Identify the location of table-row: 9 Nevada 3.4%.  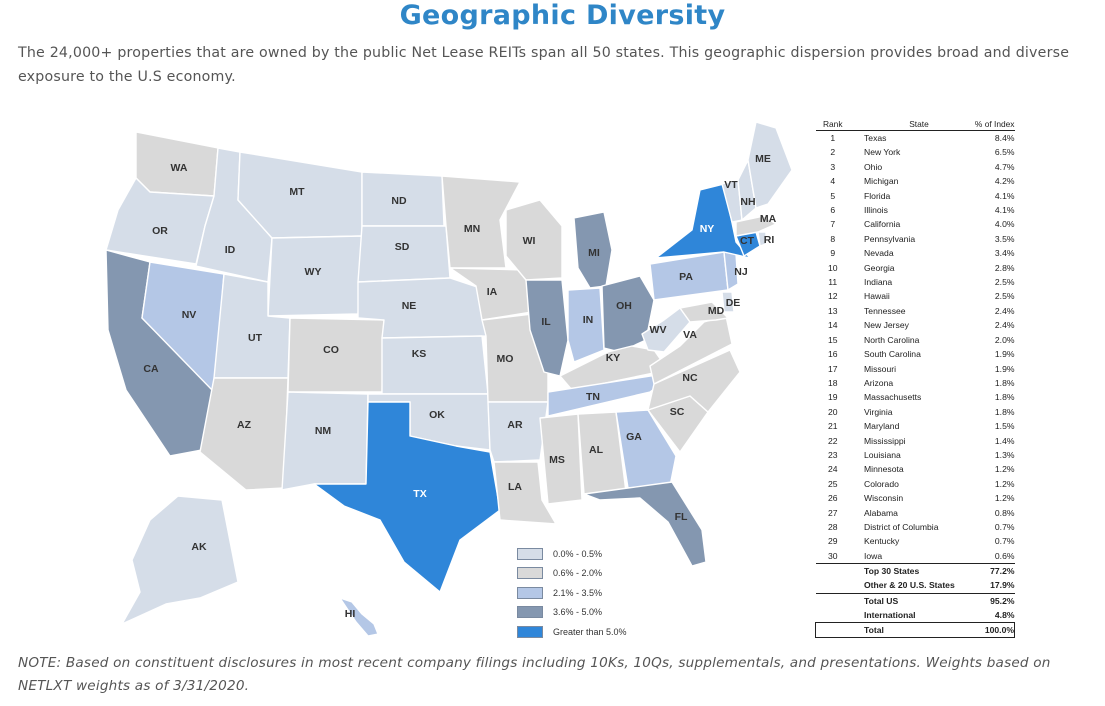
(915, 253).